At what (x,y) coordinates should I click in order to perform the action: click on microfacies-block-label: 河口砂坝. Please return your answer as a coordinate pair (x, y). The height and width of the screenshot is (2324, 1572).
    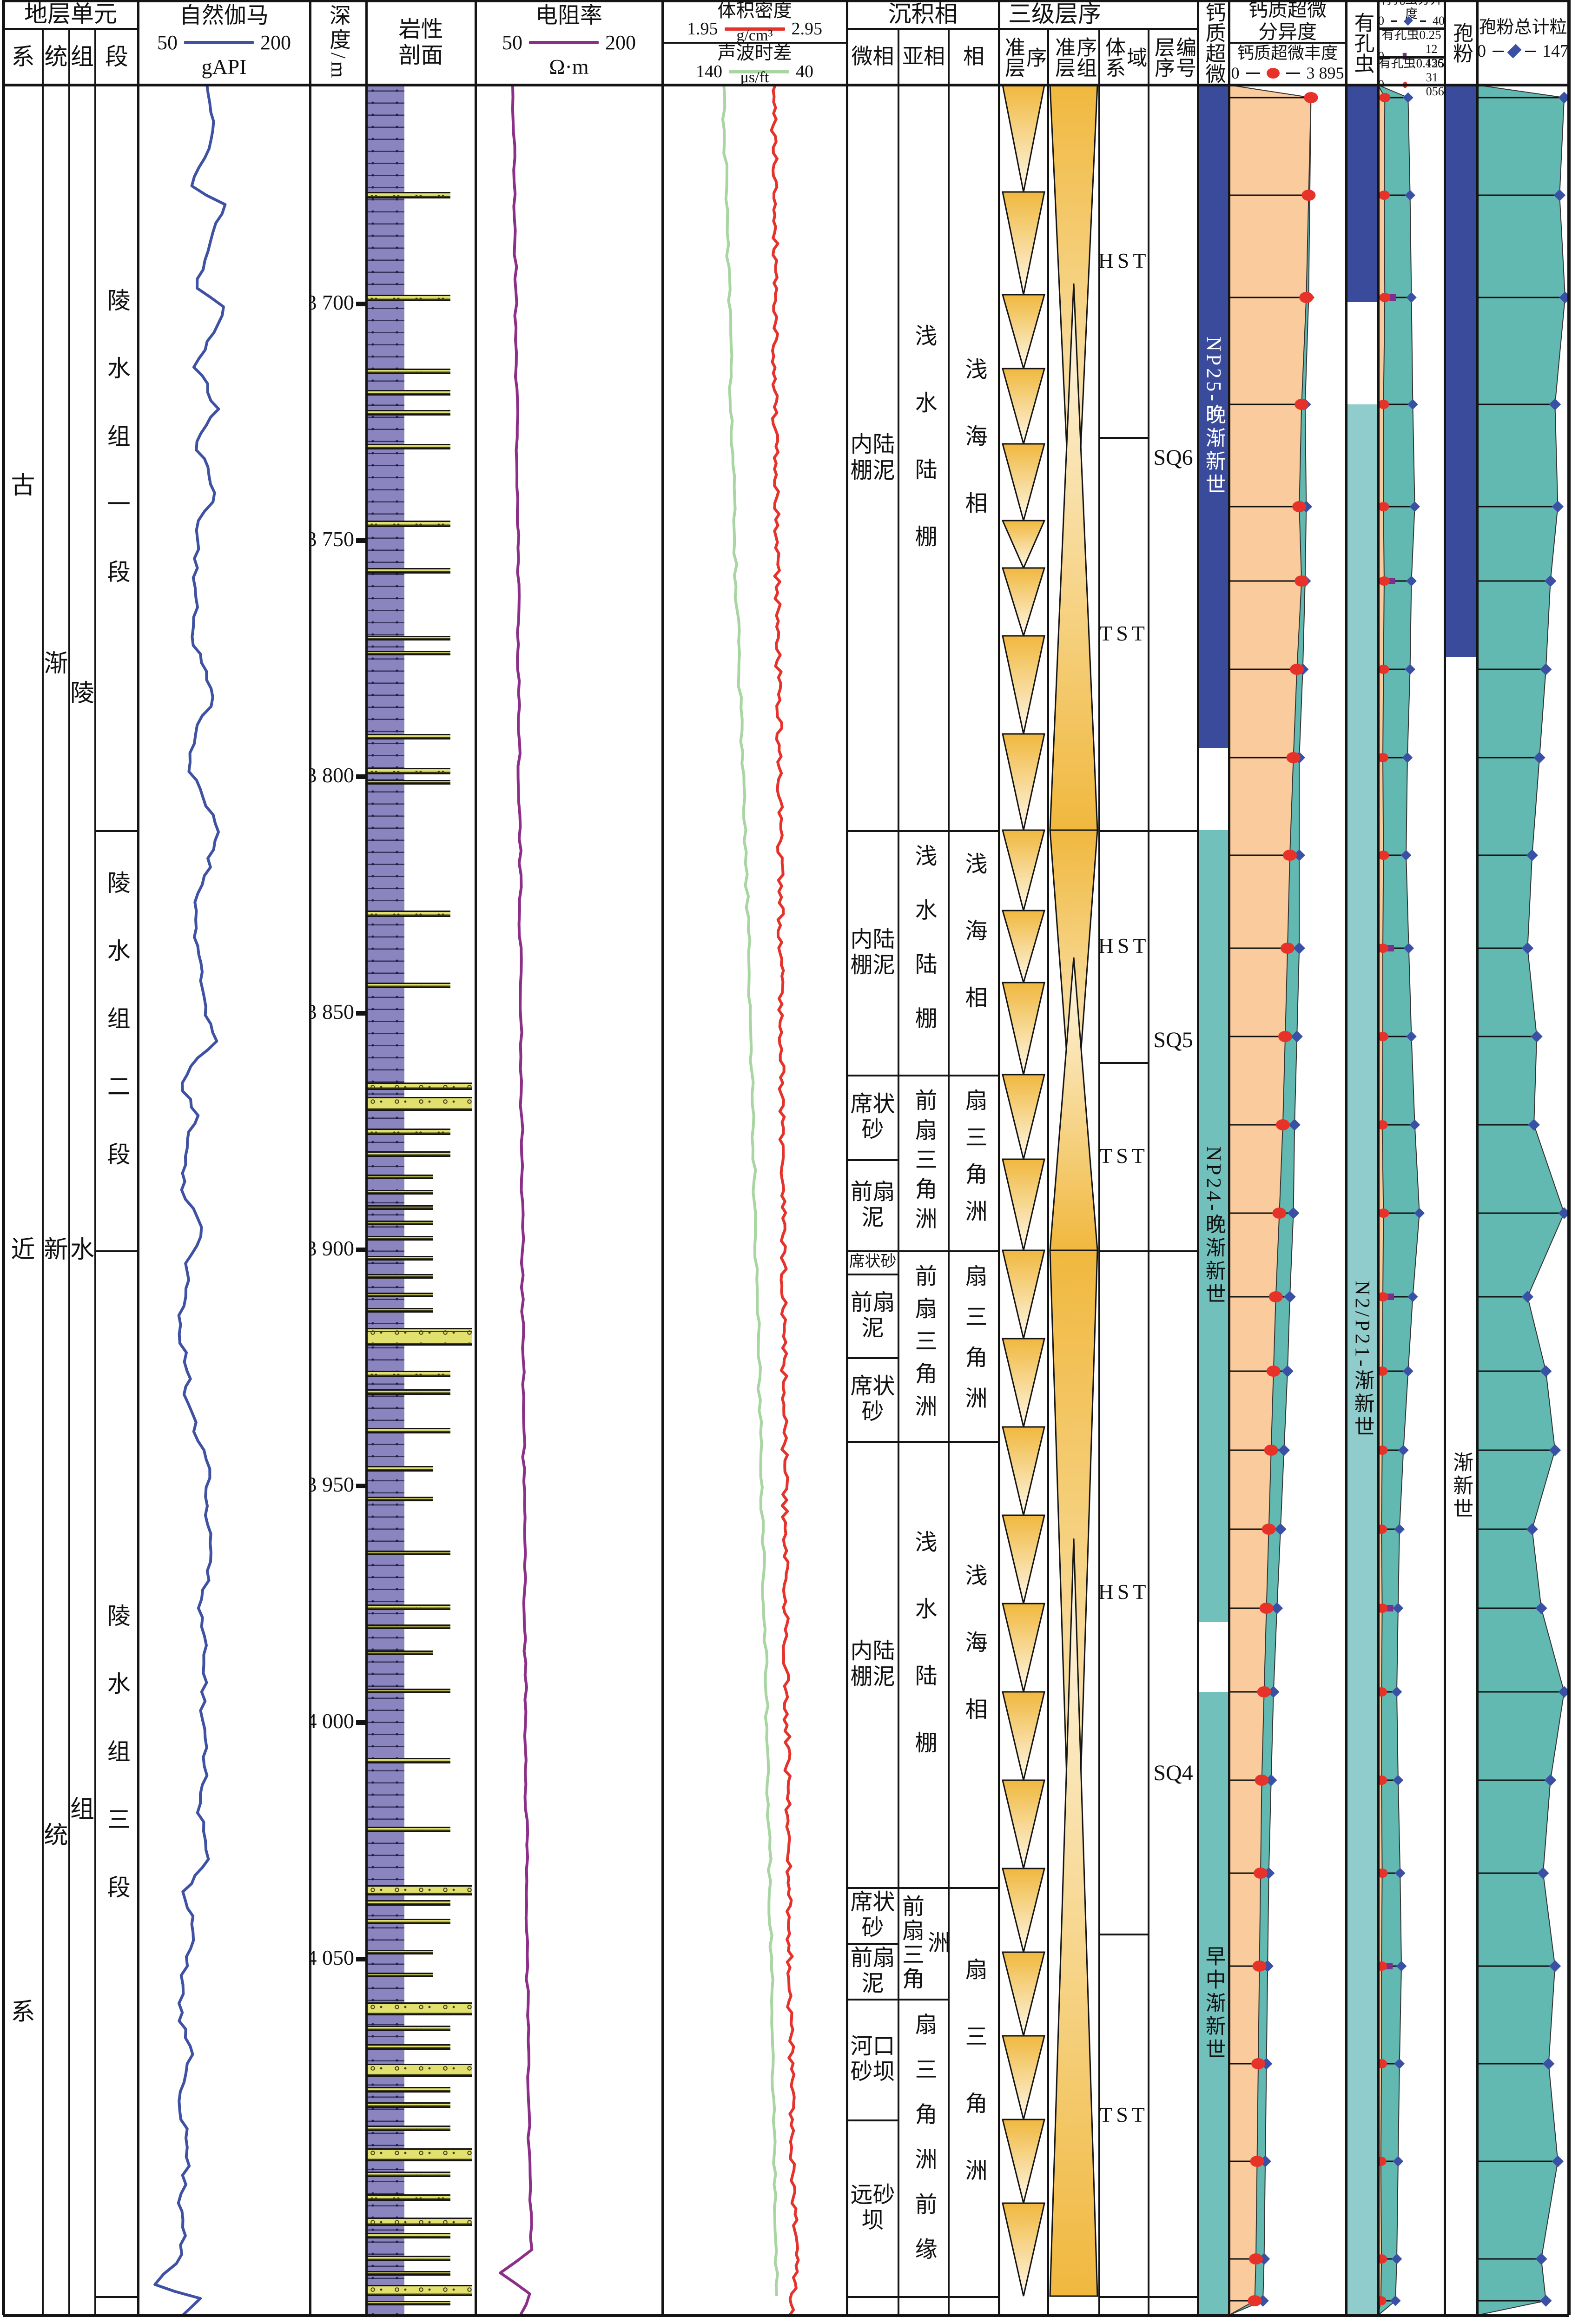
    Looking at the image, I should click on (872, 2059).